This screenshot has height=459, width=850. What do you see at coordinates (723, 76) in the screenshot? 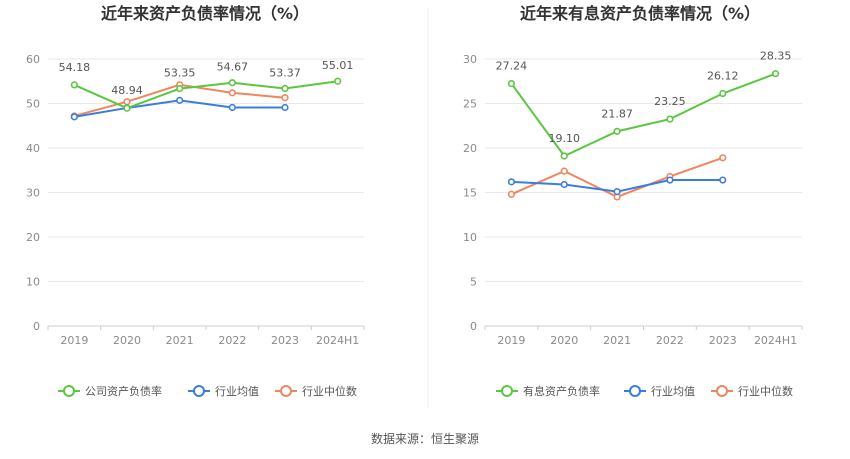
I see `data-label: 26.12` at bounding box center [723, 76].